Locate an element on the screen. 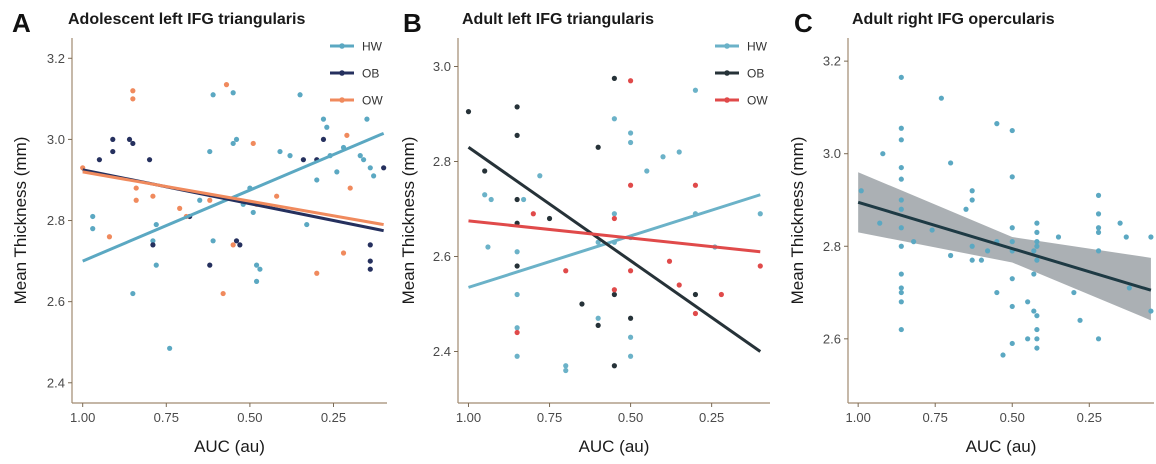 This screenshot has width=1156, height=464. x-tick-label: 1.00 is located at coordinates (82, 417).